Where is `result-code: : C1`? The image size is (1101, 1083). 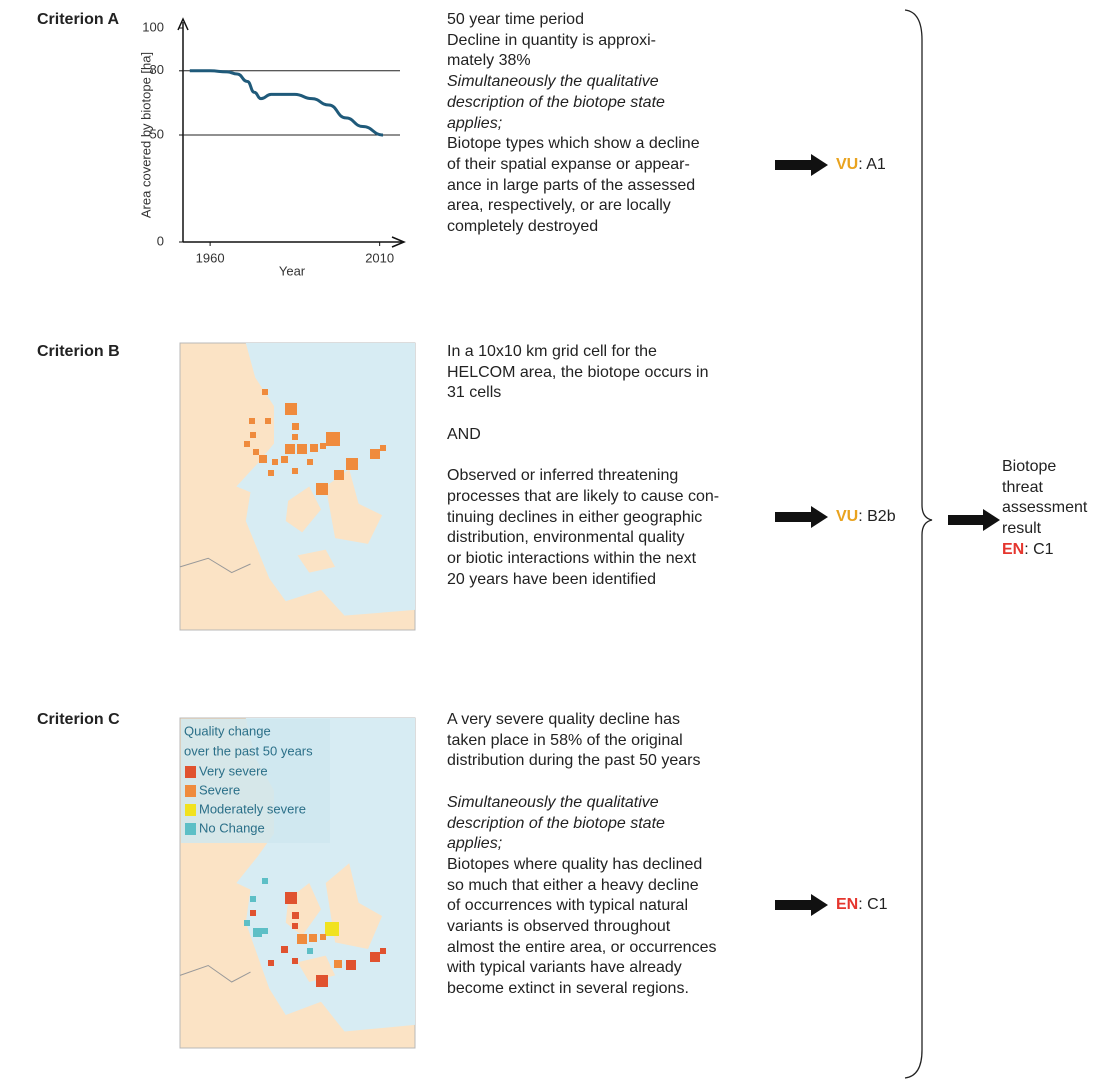
result-code: : C1 is located at coordinates (873, 904).